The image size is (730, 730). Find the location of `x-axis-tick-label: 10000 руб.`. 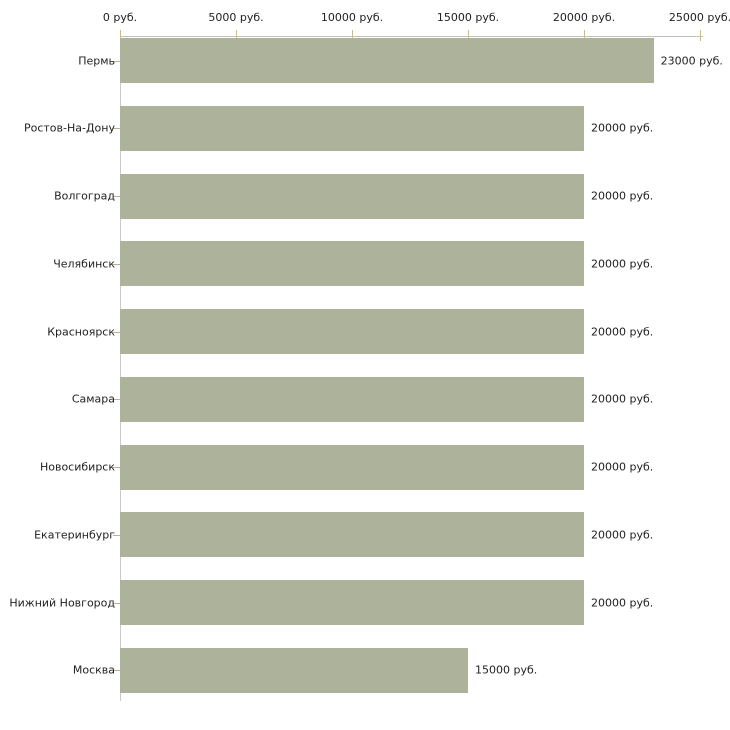

x-axis-tick-label: 10000 руб. is located at coordinates (352, 17).